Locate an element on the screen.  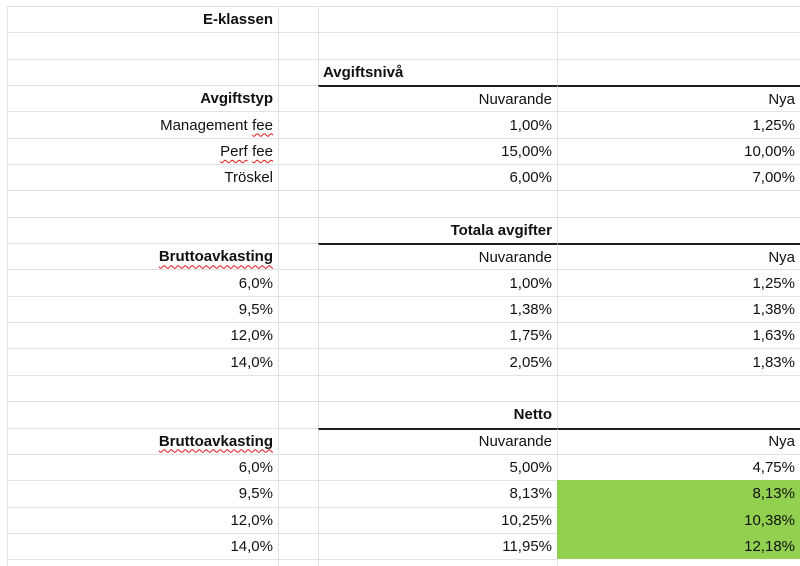
cell-d2 is located at coordinates (678, 45).